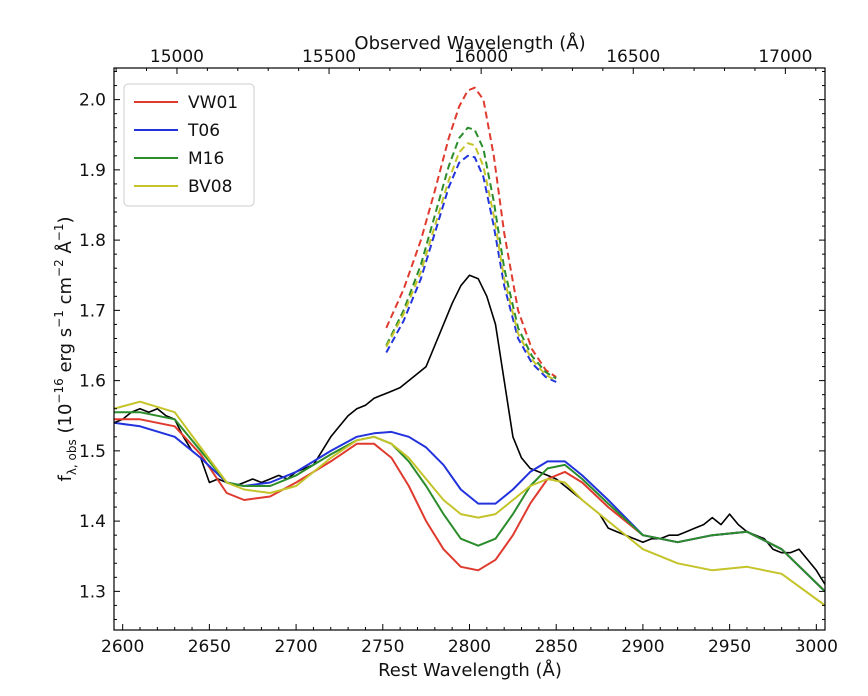 This screenshot has width=868, height=696. What do you see at coordinates (92, 592) in the screenshot?
I see `y-tick-label: 1.3` at bounding box center [92, 592].